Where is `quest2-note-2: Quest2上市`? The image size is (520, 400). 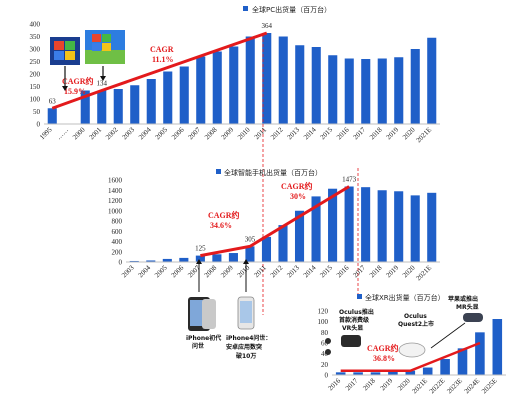
quest2-note-2: Quest2上市 is located at coordinates (416, 324).